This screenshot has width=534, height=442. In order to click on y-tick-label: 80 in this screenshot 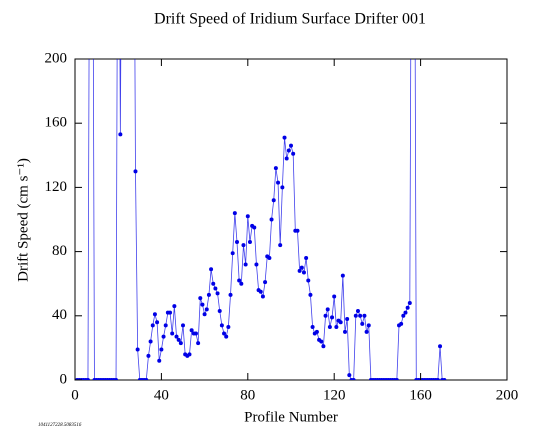, I will do `click(59, 251)`.